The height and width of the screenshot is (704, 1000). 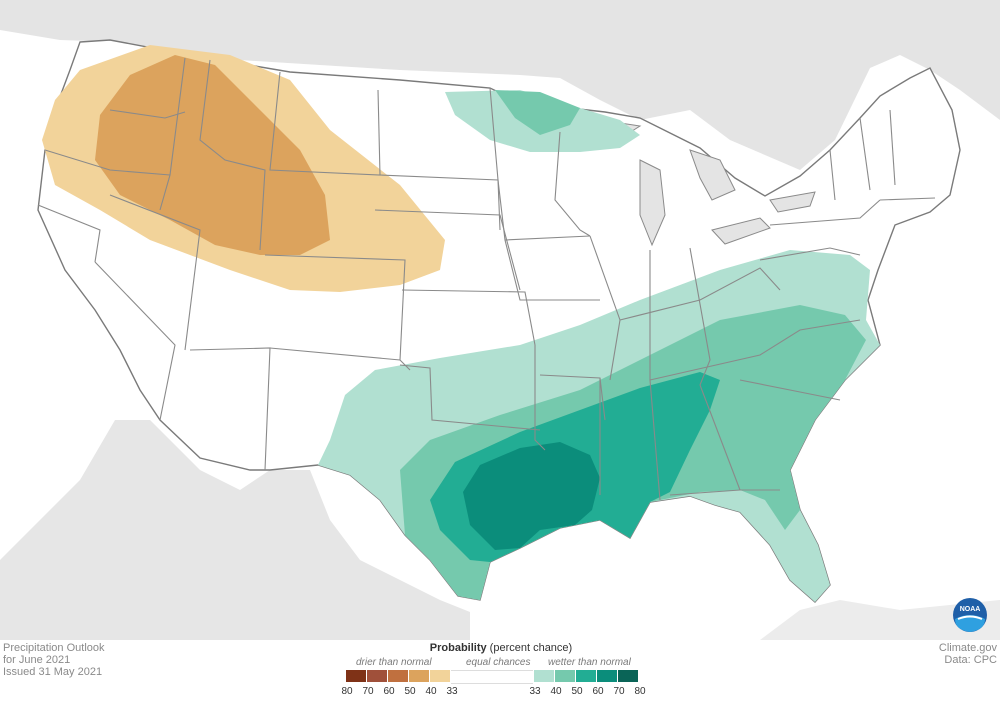 I want to click on drier-than-normal-areas, so click(x=243, y=168).